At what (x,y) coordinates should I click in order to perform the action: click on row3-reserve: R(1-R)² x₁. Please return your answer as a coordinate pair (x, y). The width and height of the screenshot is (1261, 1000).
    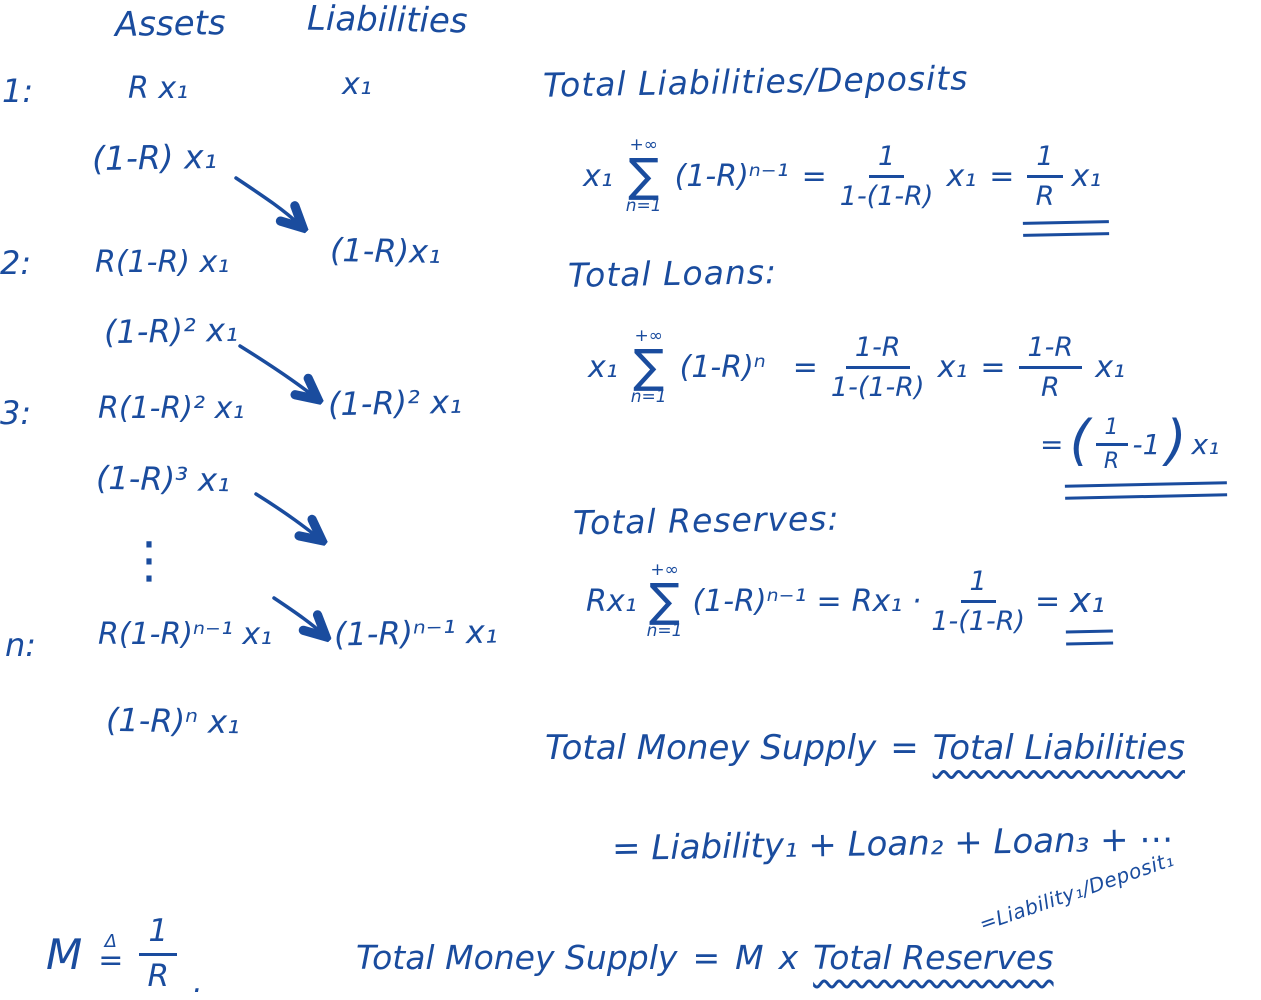
    Looking at the image, I should click on (171, 408).